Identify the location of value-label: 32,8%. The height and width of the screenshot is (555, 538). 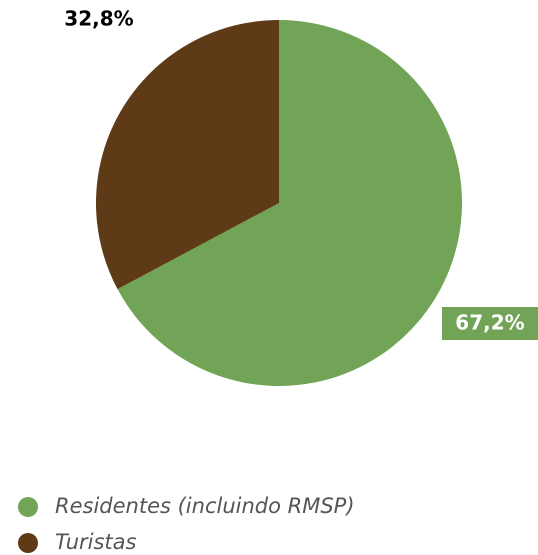
(98, 19).